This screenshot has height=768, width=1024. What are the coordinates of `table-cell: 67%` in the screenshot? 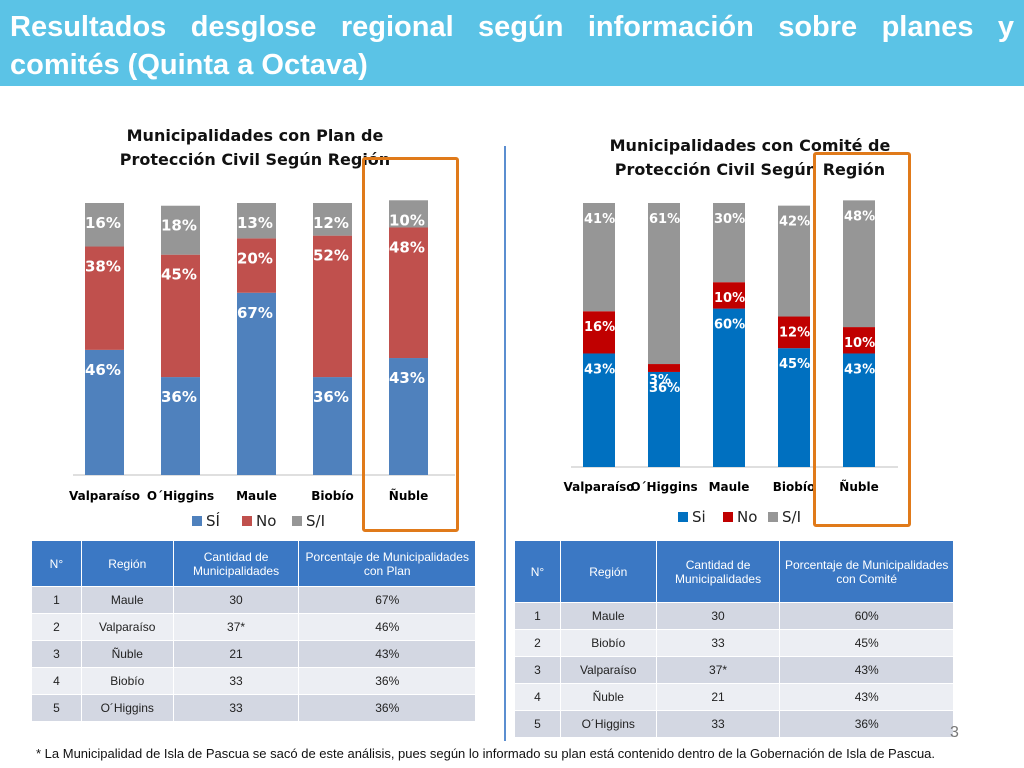 It's located at (387, 600).